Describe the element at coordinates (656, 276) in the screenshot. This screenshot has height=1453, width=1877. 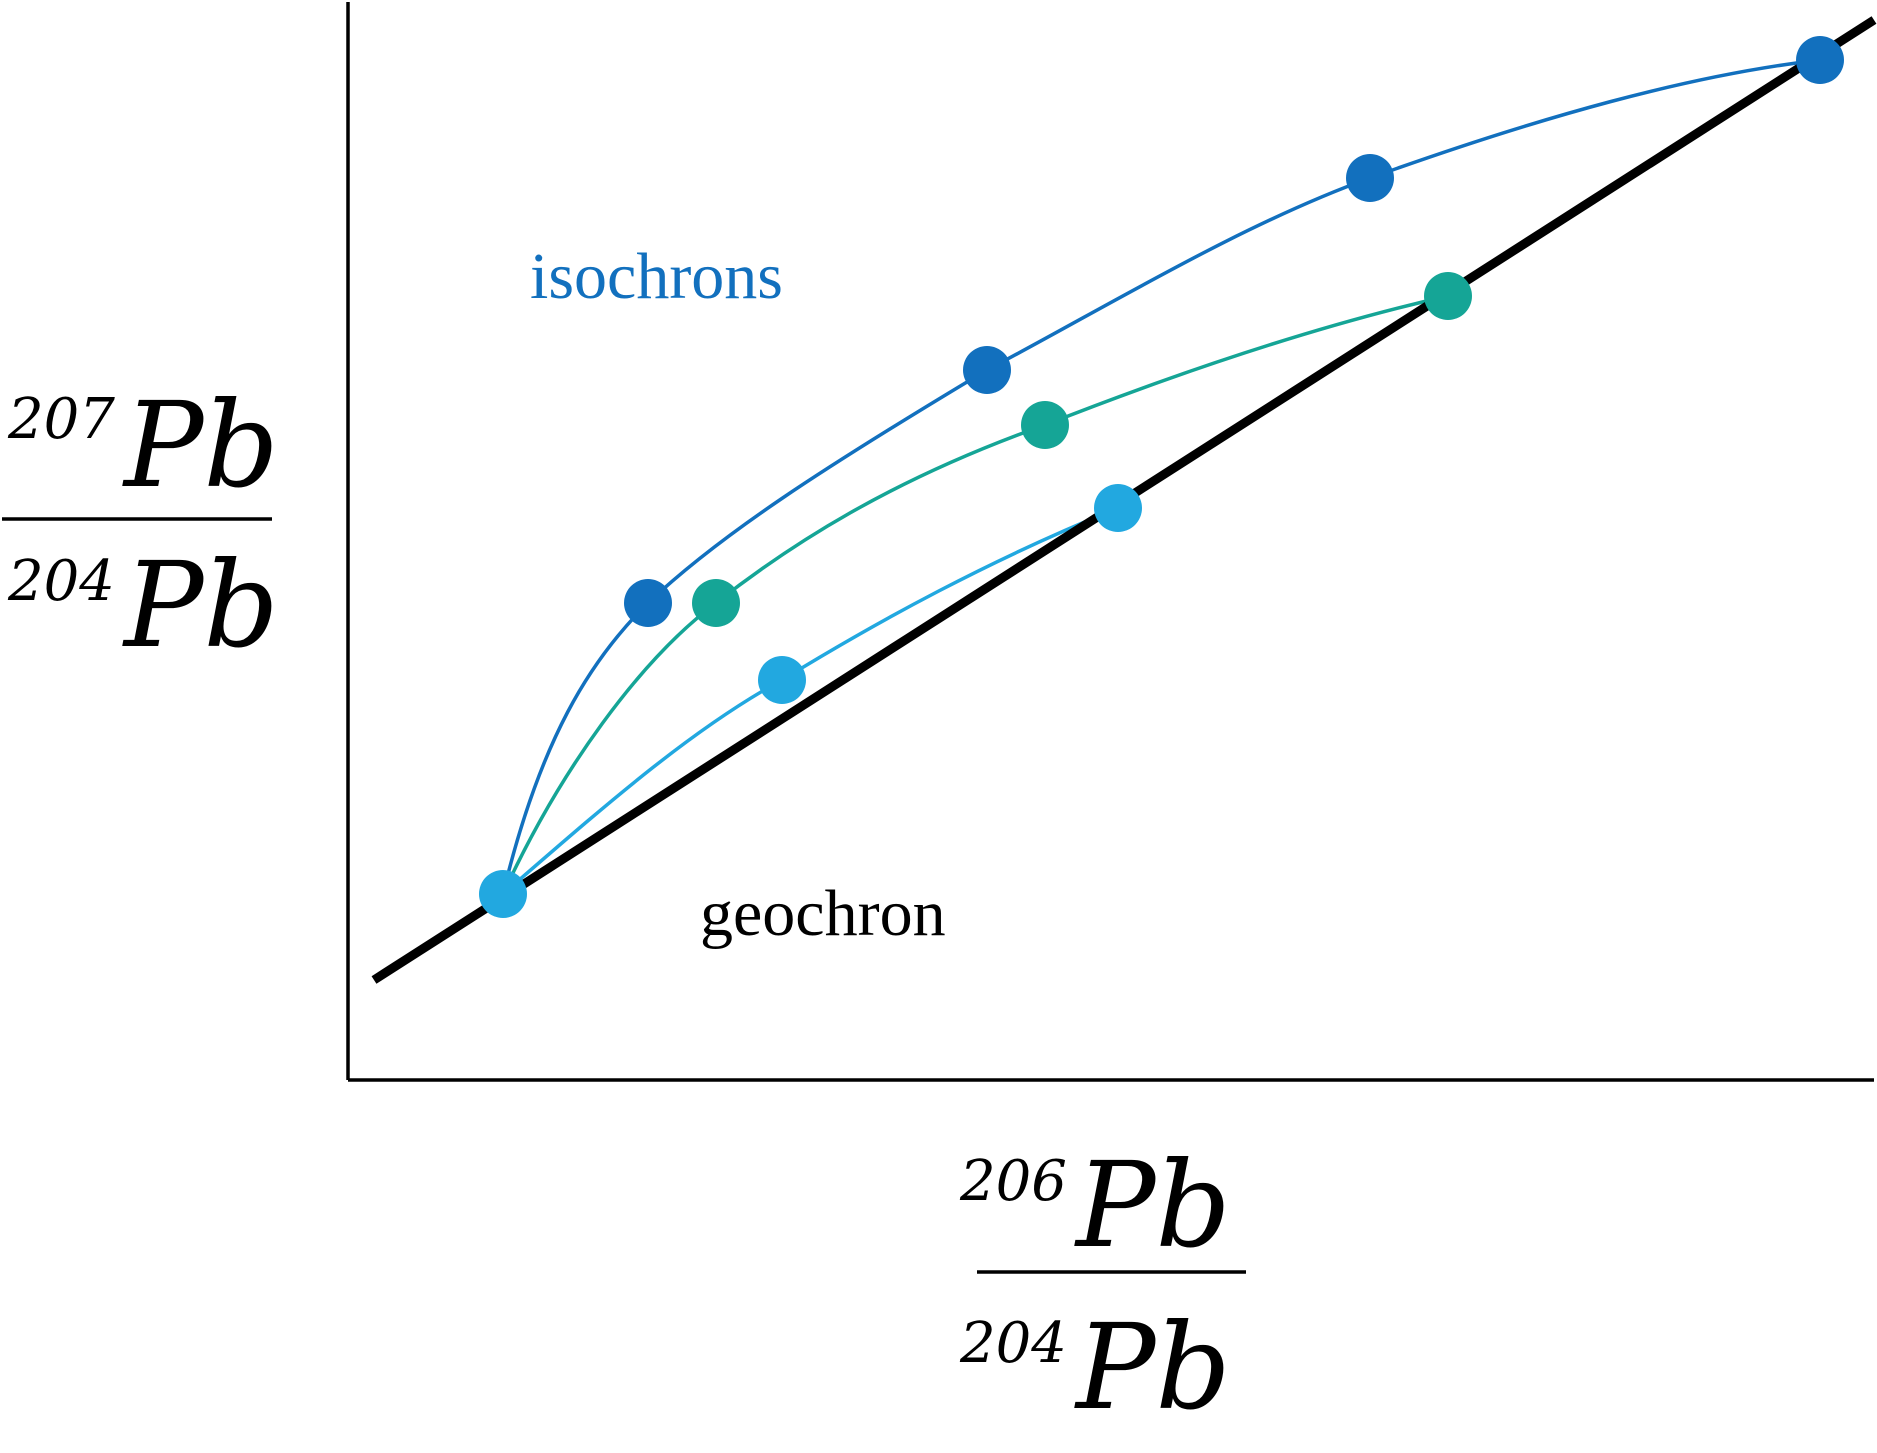
I see `isochrons-label: isochrons` at that location.